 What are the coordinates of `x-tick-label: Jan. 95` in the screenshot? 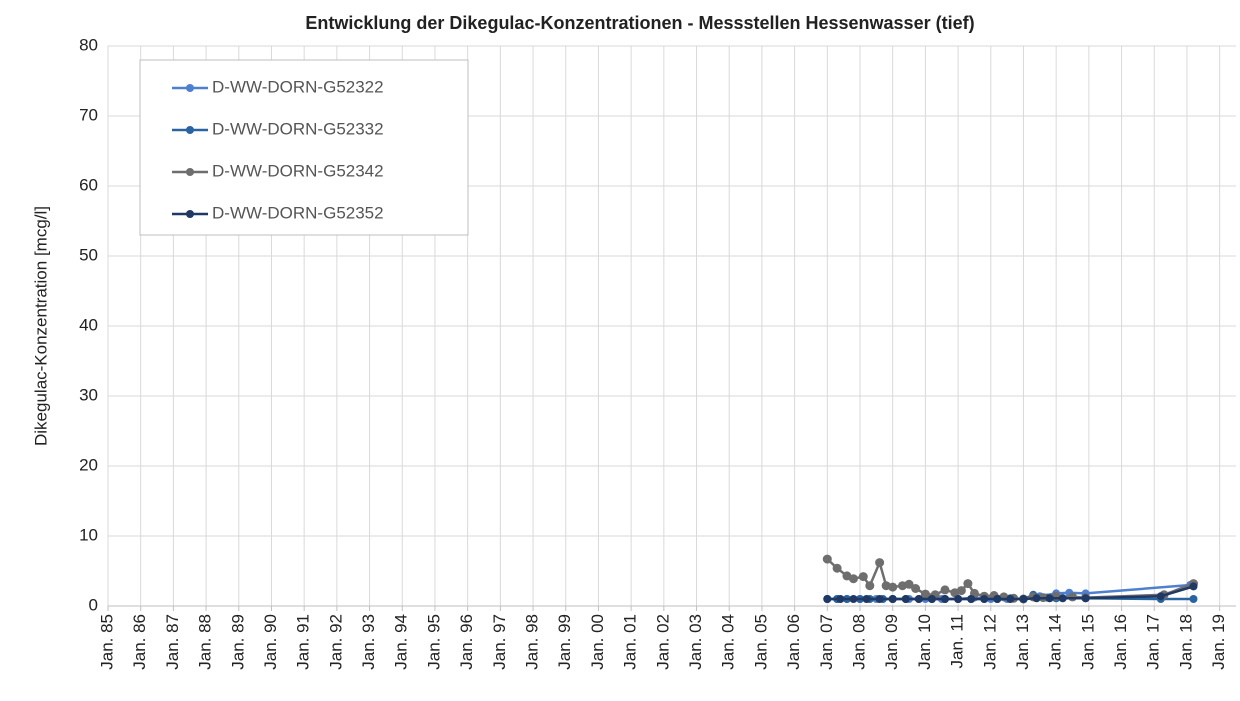 It's located at (433, 642).